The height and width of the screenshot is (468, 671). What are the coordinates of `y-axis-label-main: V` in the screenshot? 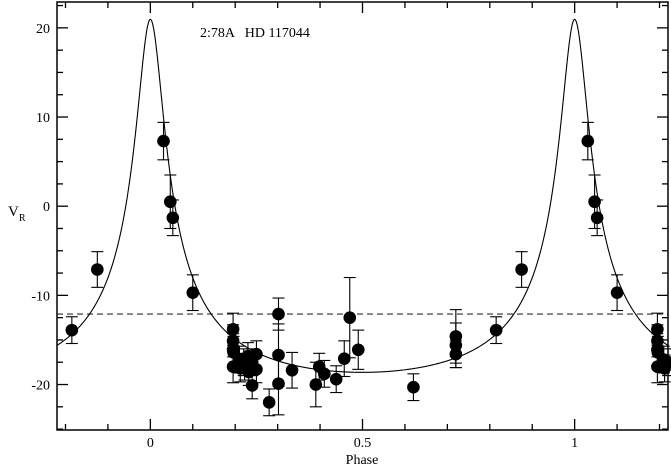 It's located at (13, 212).